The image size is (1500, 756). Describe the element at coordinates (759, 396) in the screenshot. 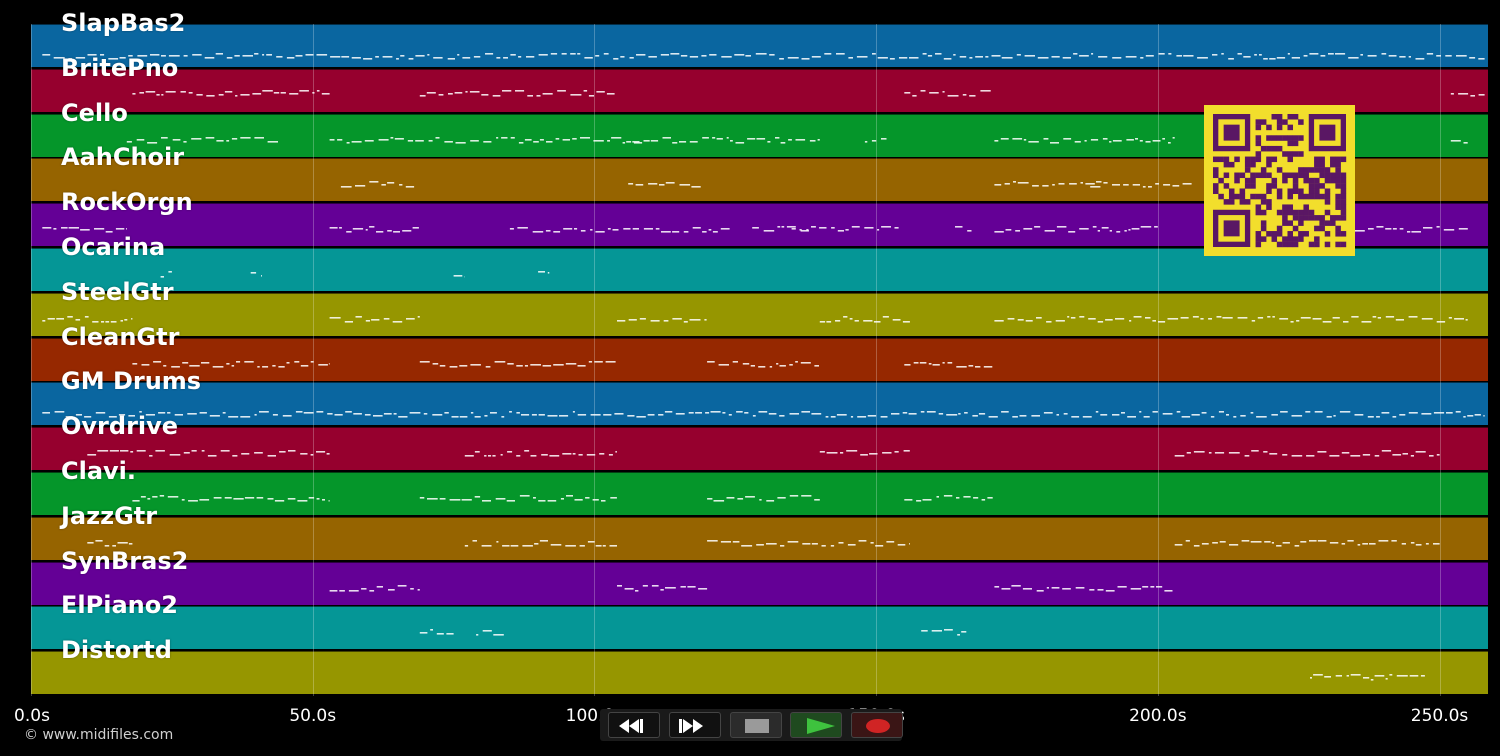

I see `track-lane: GM Drums` at that location.